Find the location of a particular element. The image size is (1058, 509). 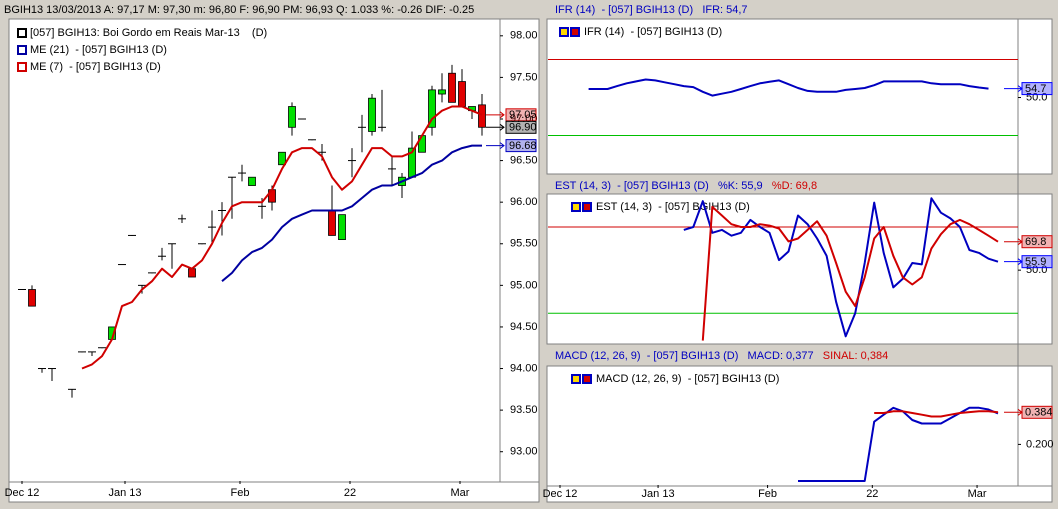

y-tick-label: 97.50 is located at coordinates (524, 77).